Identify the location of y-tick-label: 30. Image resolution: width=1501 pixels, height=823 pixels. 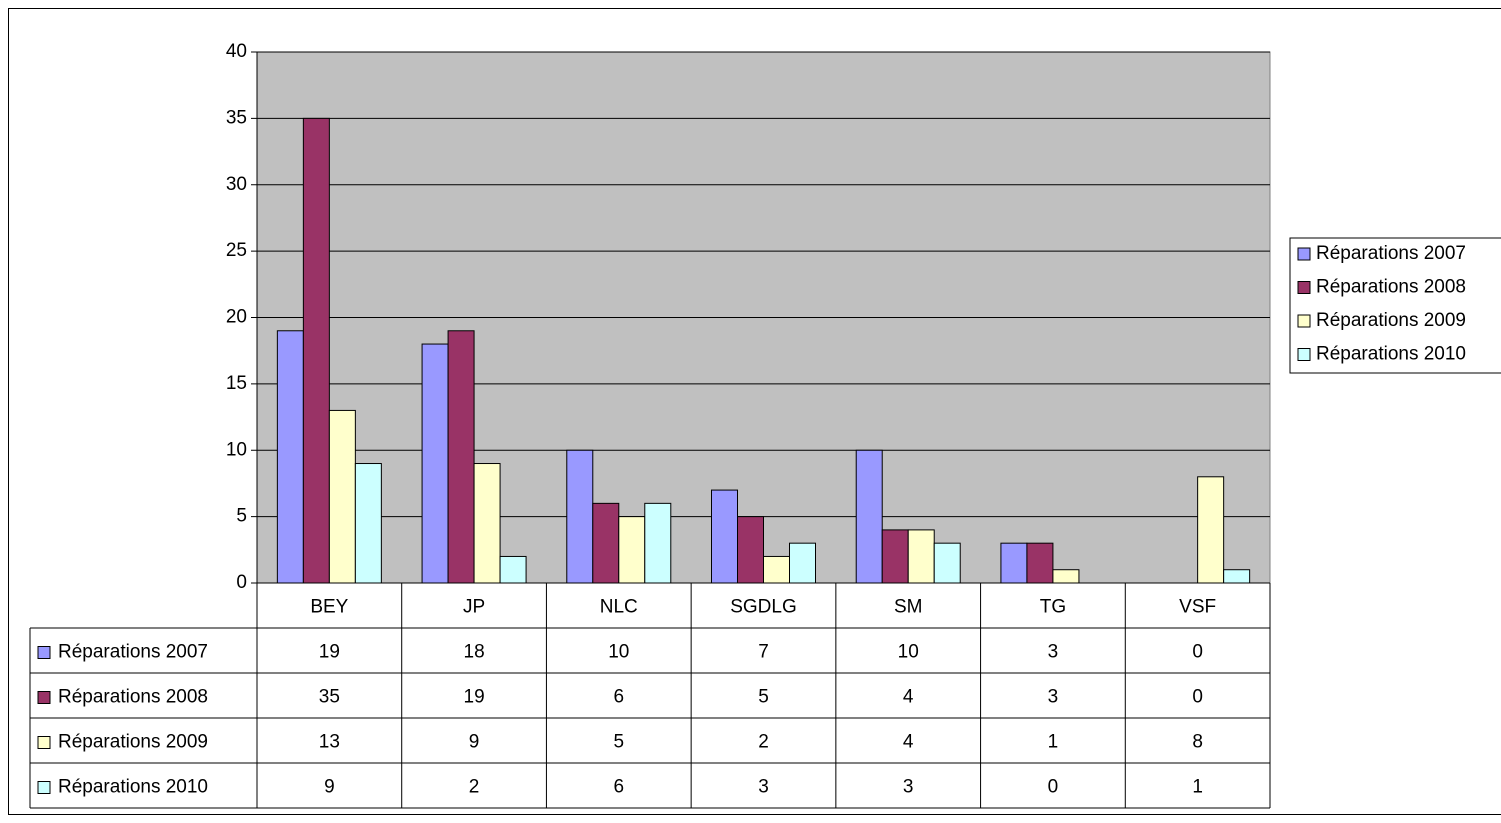
(236, 184).